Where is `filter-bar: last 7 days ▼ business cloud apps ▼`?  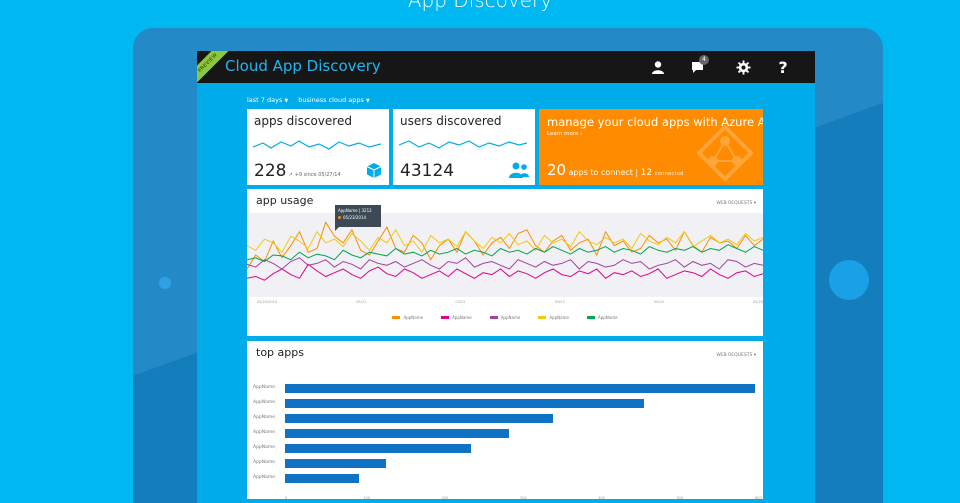
filter-bar: last 7 days ▼ business cloud apps ▼ is located at coordinates (308, 100).